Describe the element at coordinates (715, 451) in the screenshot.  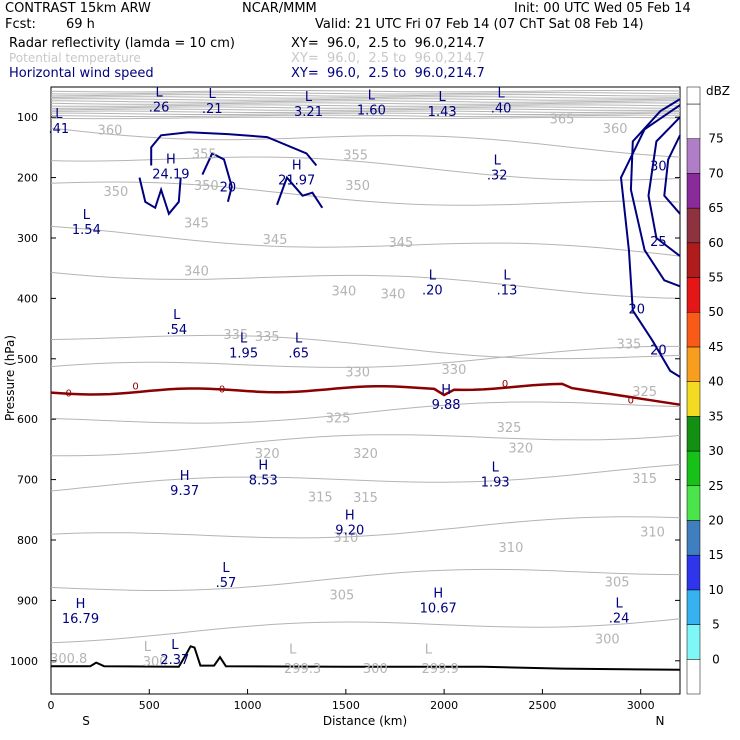
I see `colorbar-label: 30` at that location.